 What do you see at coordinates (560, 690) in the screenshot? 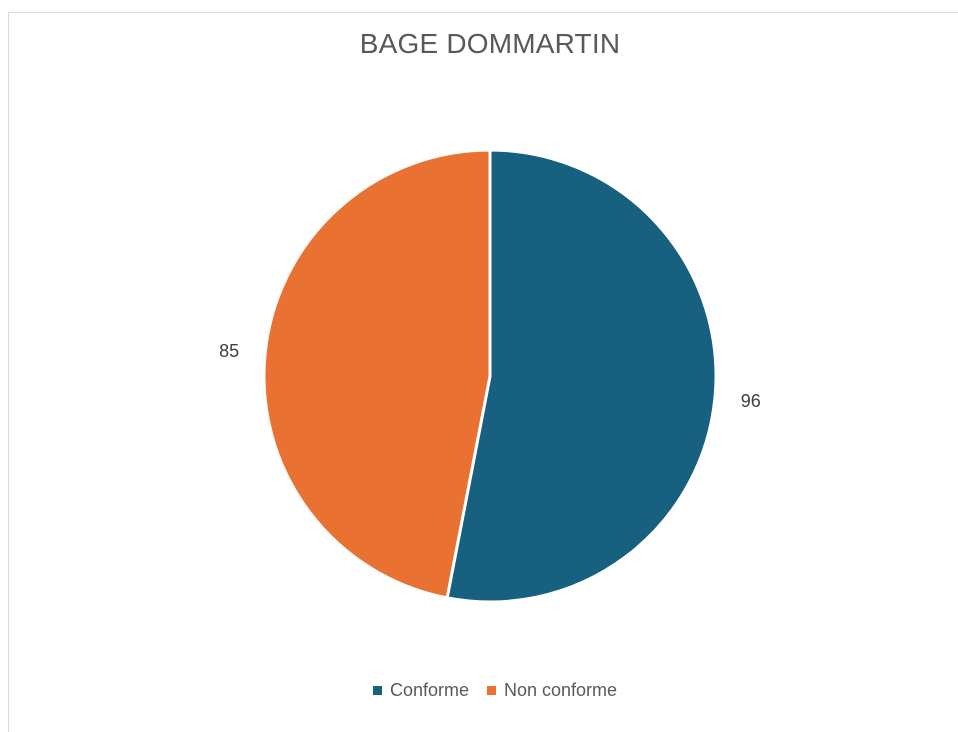
I see `legend-label-non-conforme: Non conforme` at bounding box center [560, 690].